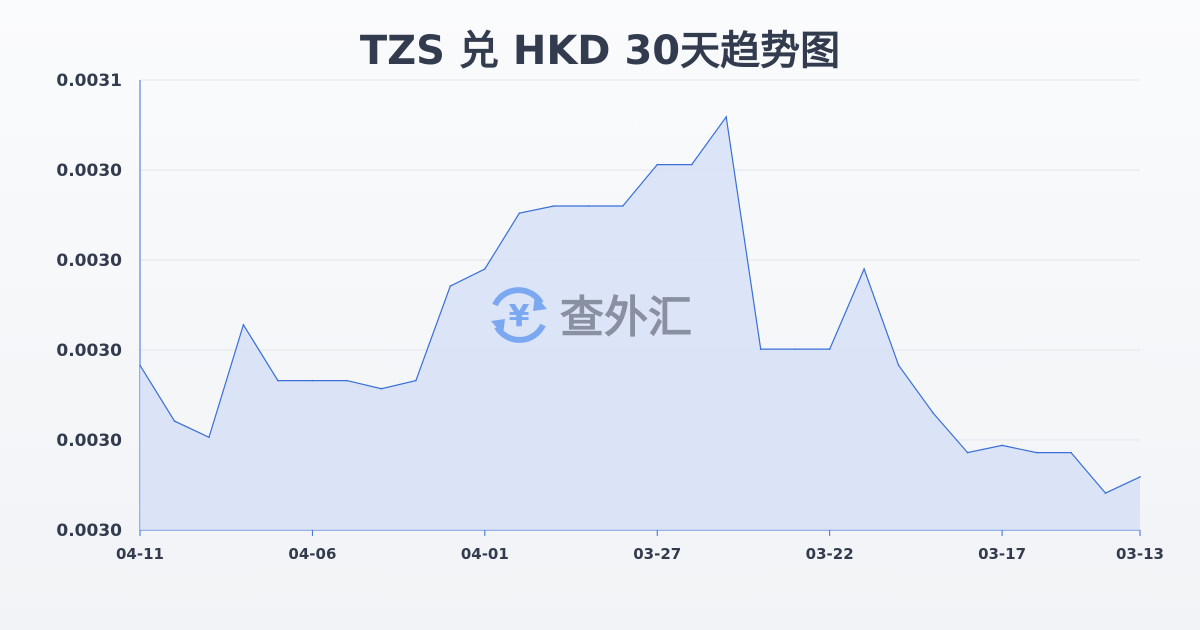 The width and height of the screenshot is (1200, 630). What do you see at coordinates (1002, 554) in the screenshot?
I see `x-tick-label: 03-17` at bounding box center [1002, 554].